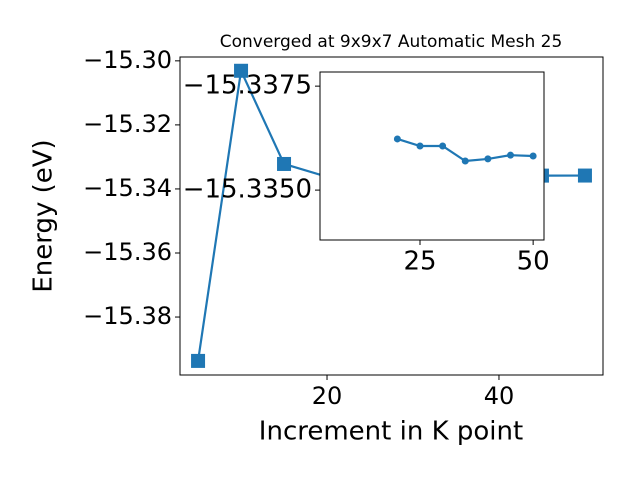 The height and width of the screenshot is (484, 640). Describe the element at coordinates (533, 262) in the screenshot. I see `x-tick-label: 50` at that location.